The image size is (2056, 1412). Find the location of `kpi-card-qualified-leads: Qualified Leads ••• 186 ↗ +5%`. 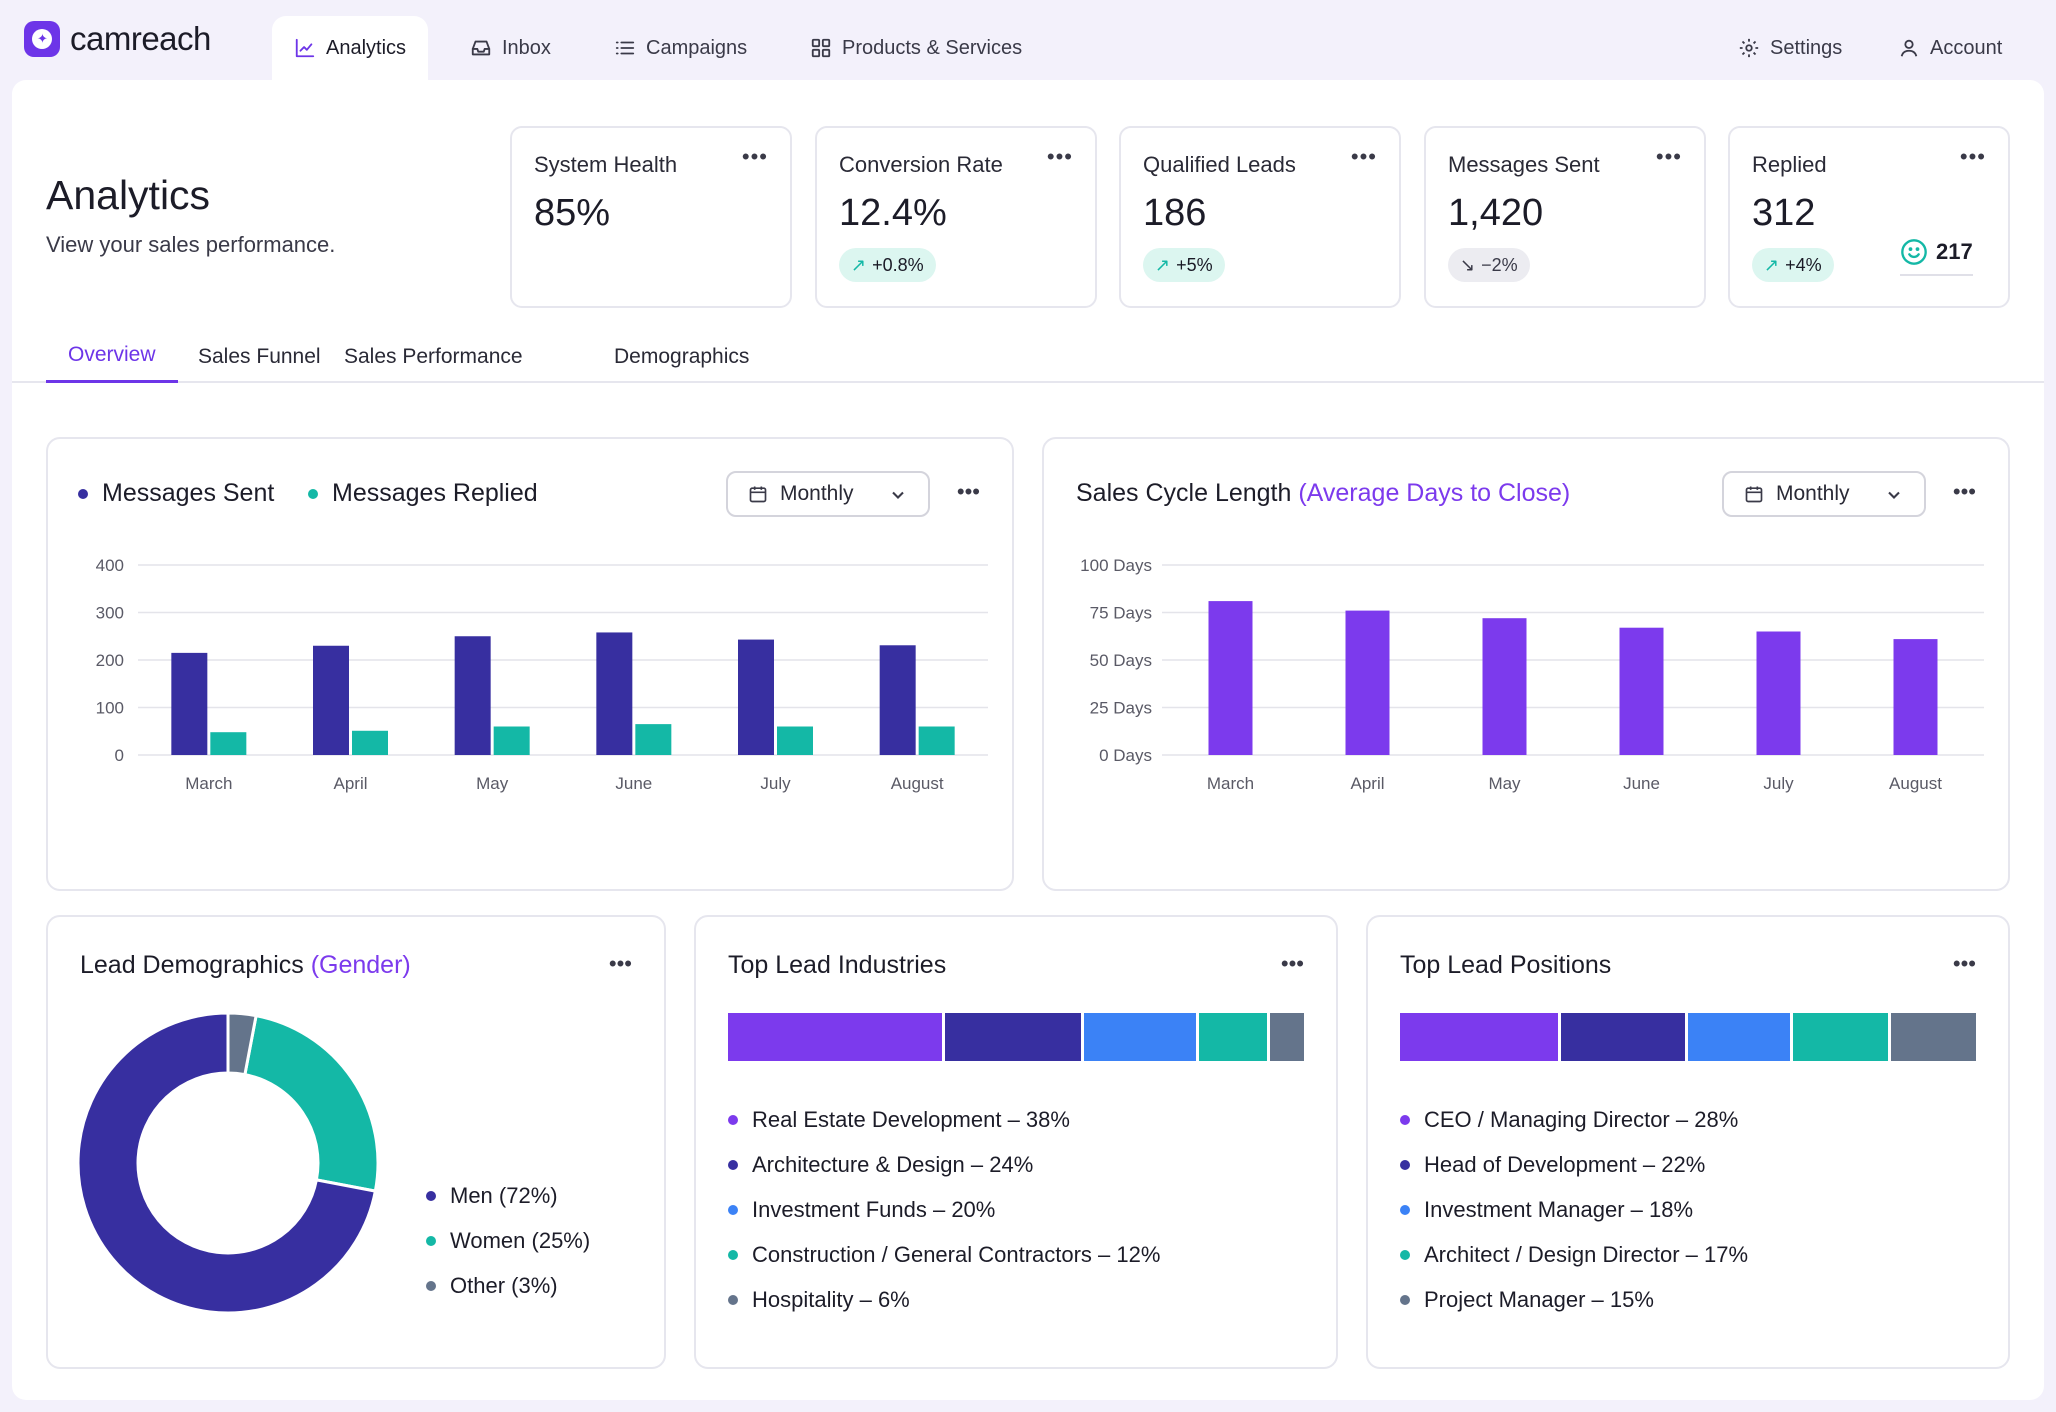

kpi-card-qualified-leads: Qualified Leads ••• 186 ↗ +5% is located at coordinates (1260, 217).